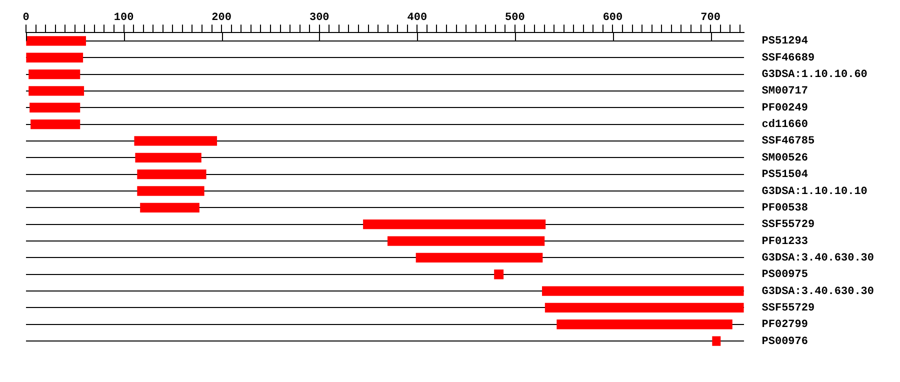 The height and width of the screenshot is (382, 900). Describe the element at coordinates (785, 125) in the screenshot. I see `y-tick-label: cd11660` at that location.